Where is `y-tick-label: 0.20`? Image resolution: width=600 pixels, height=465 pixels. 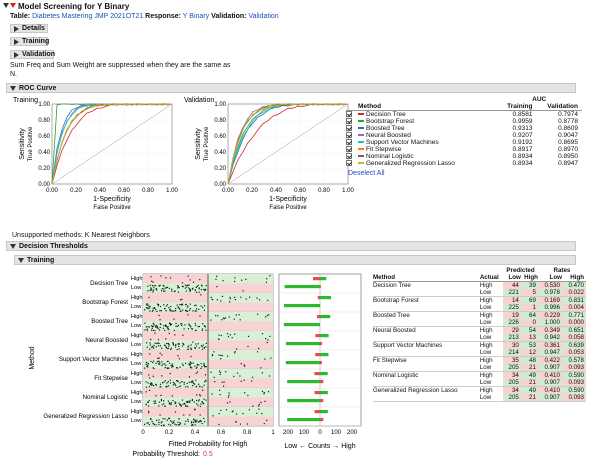 y-tick-label: 0.20 is located at coordinates (220, 169).